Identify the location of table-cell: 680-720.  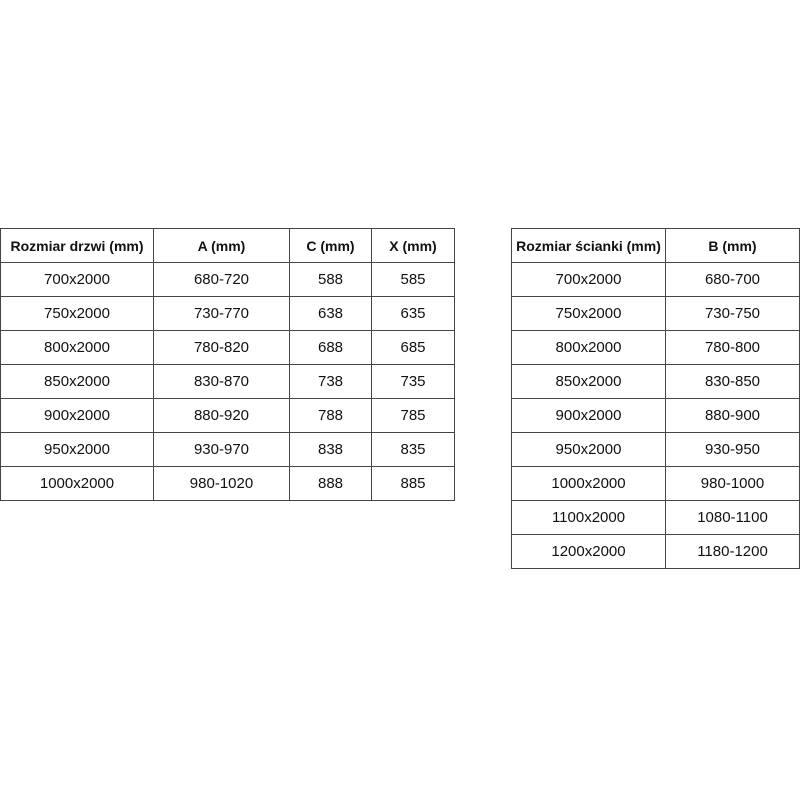
(221, 279).